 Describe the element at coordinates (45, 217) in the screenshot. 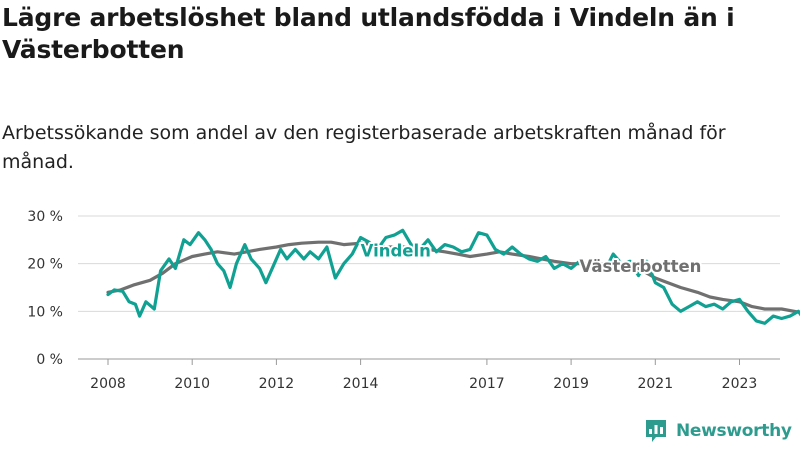

I see `y-tick-label: 30 %` at that location.